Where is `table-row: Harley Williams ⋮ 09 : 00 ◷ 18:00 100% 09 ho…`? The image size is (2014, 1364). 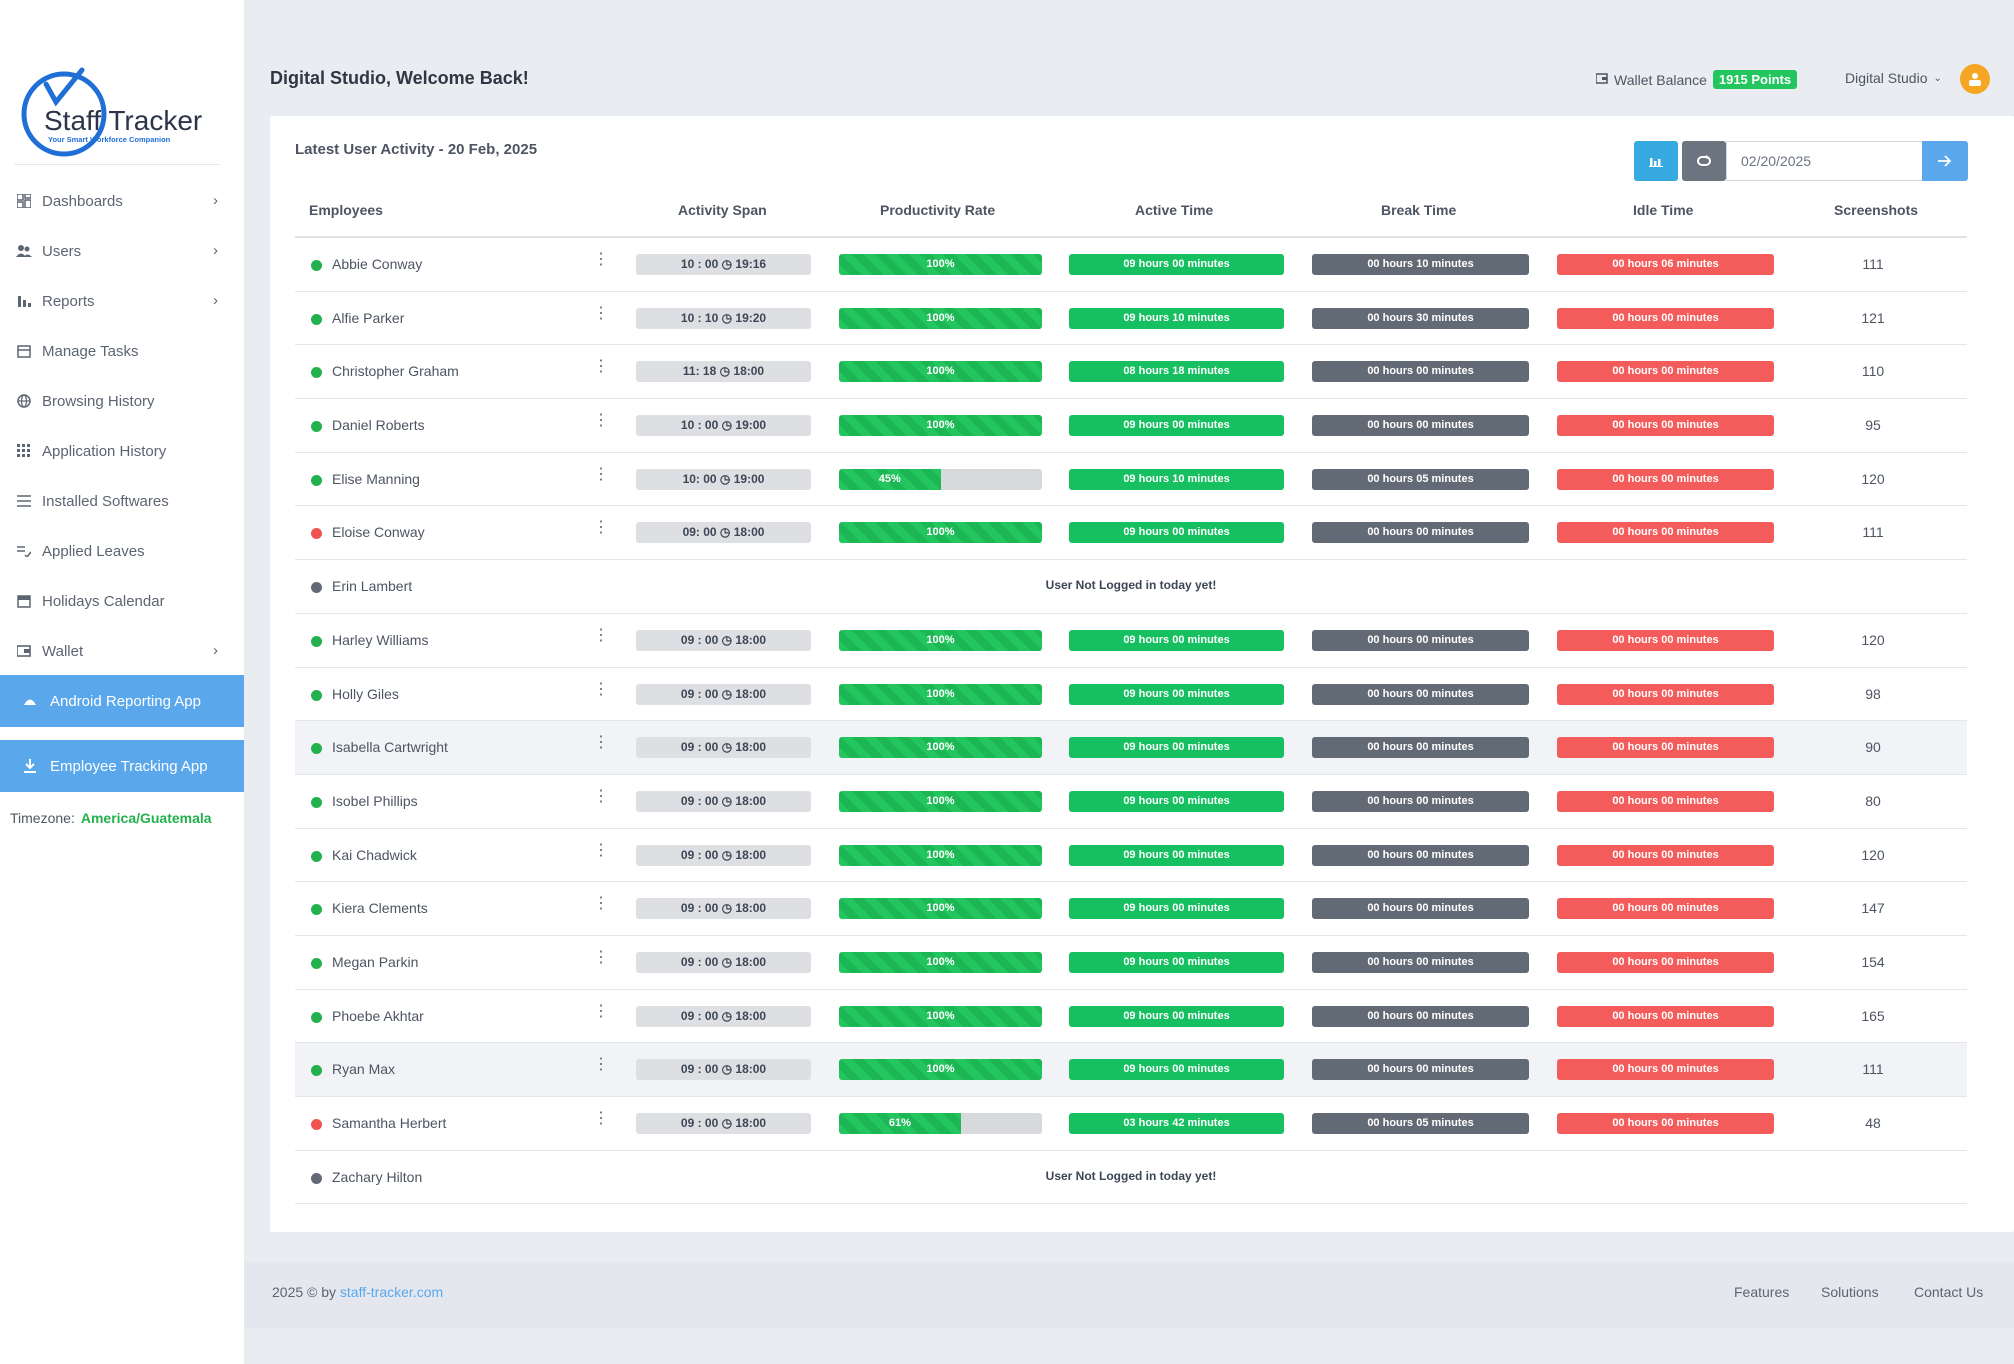 table-row: Harley Williams ⋮ 09 : 00 ◷ 18:00 100% 09 ho… is located at coordinates (1131, 641).